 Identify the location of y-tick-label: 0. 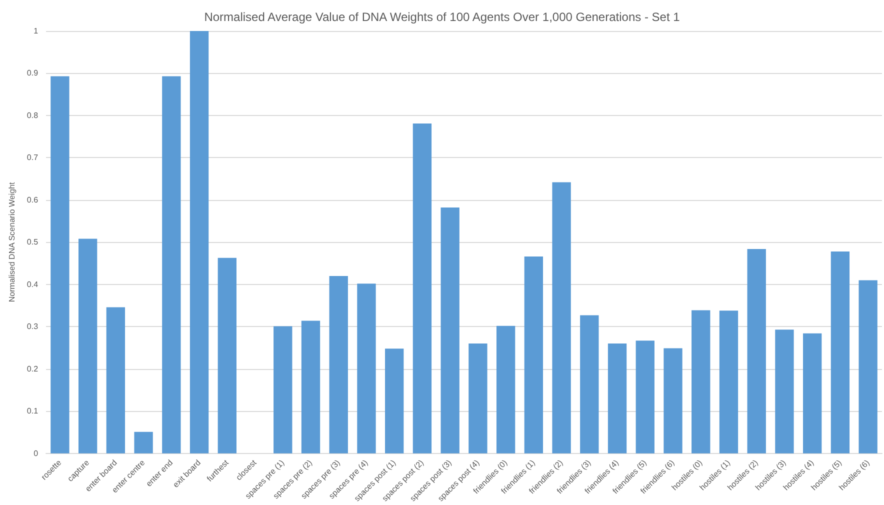
(36, 453).